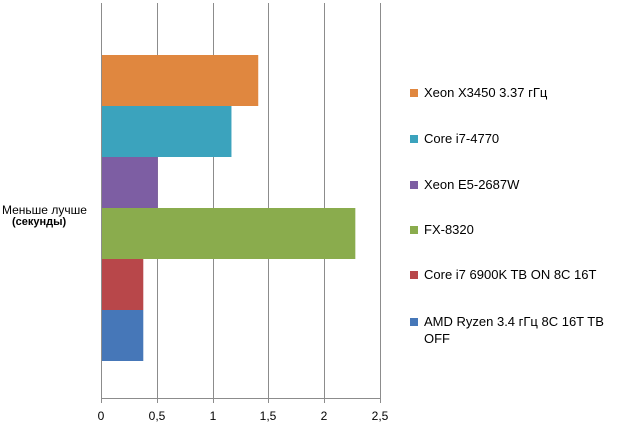 This screenshot has width=619, height=429. I want to click on legend-item: Xeon E5-2687W, so click(512, 184).